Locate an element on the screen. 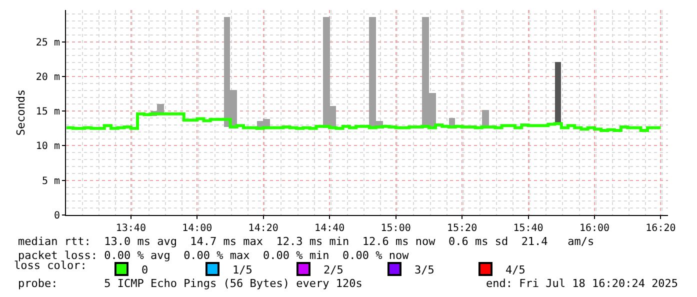  x-tick-label: 15:00 is located at coordinates (395, 228).